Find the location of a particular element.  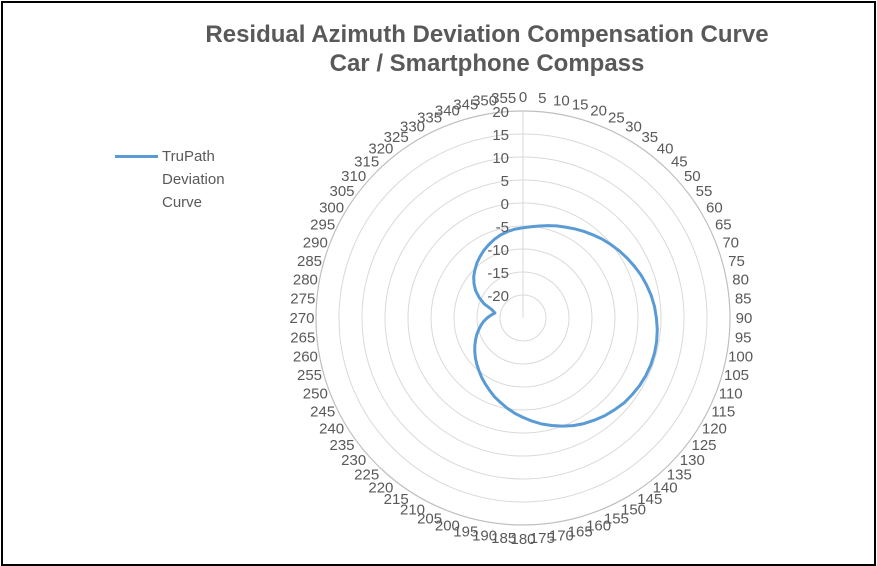

category-label: 85 is located at coordinates (743, 299).